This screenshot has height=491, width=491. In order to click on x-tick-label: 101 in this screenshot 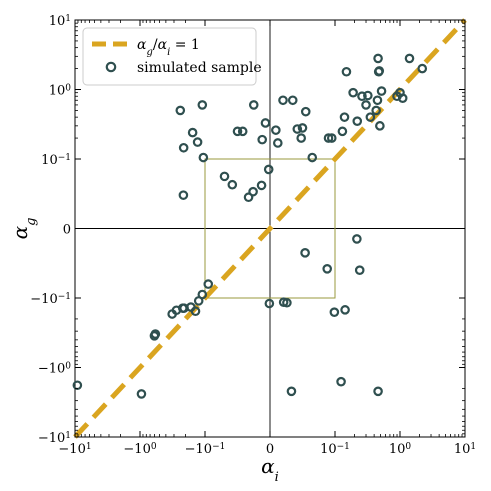, I will do `click(465, 449)`.